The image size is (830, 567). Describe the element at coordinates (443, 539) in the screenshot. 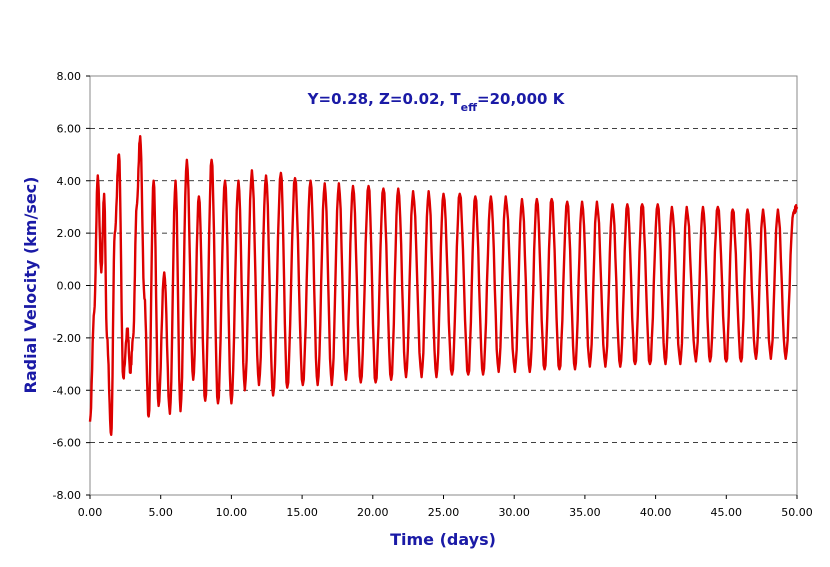

I see `x-axis-title: Time (days)` at that location.